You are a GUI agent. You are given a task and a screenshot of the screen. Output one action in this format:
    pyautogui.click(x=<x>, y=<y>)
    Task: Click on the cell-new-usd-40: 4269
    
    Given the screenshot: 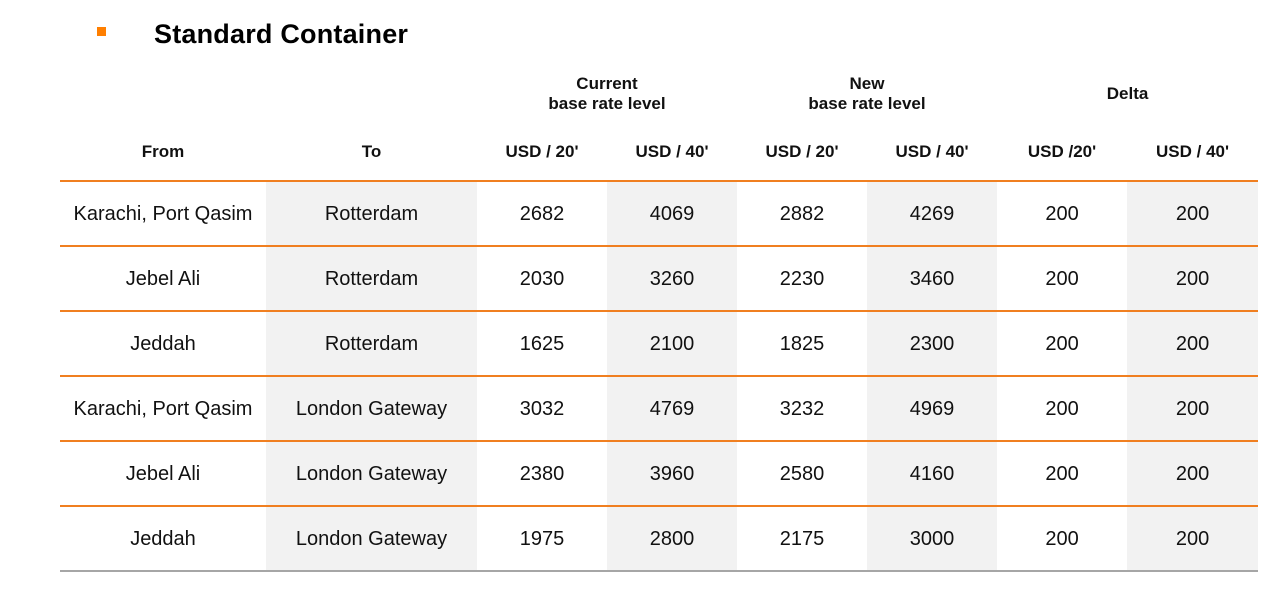 What is the action you would take?
    pyautogui.click(x=932, y=213)
    